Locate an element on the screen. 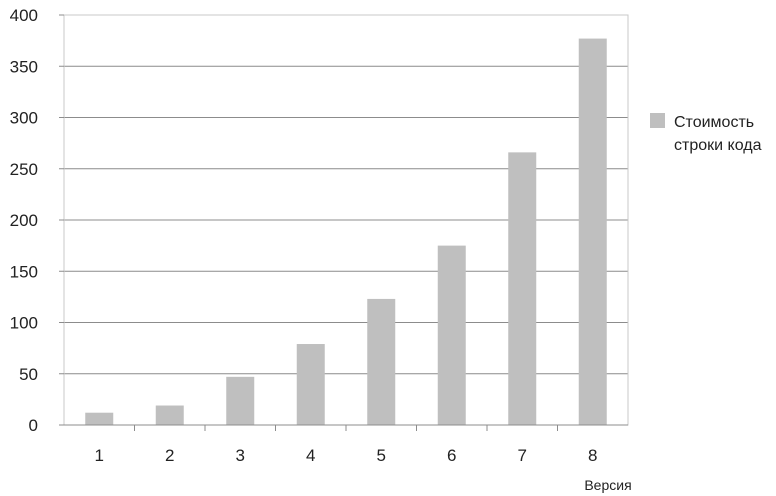  x-tick-label: 4 is located at coordinates (310, 455).